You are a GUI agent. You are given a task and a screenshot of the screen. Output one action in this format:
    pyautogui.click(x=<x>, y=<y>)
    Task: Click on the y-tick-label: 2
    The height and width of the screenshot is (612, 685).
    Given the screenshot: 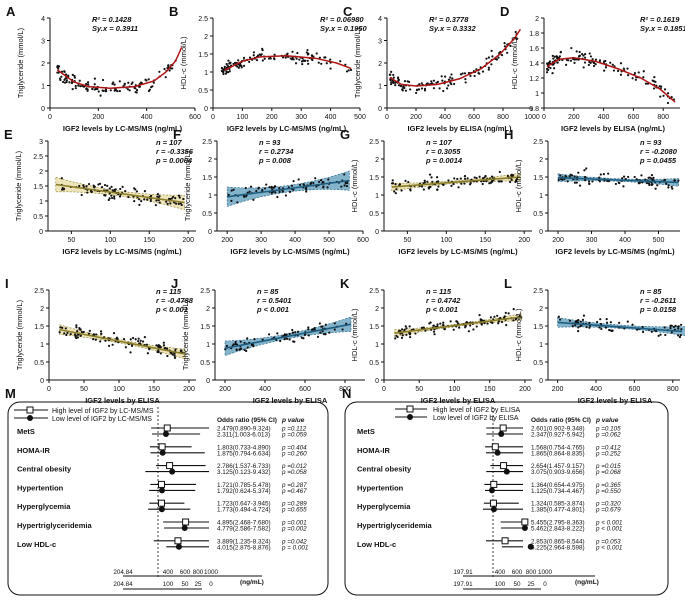 What is the action you would take?
    pyautogui.click(x=537, y=19)
    